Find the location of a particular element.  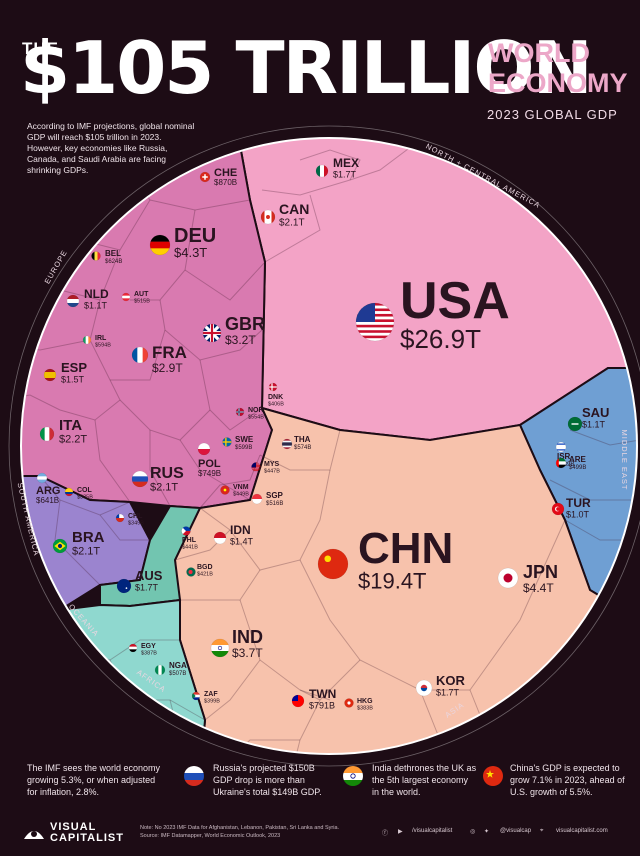

country-code-label: CAN is located at coordinates (294, 209).